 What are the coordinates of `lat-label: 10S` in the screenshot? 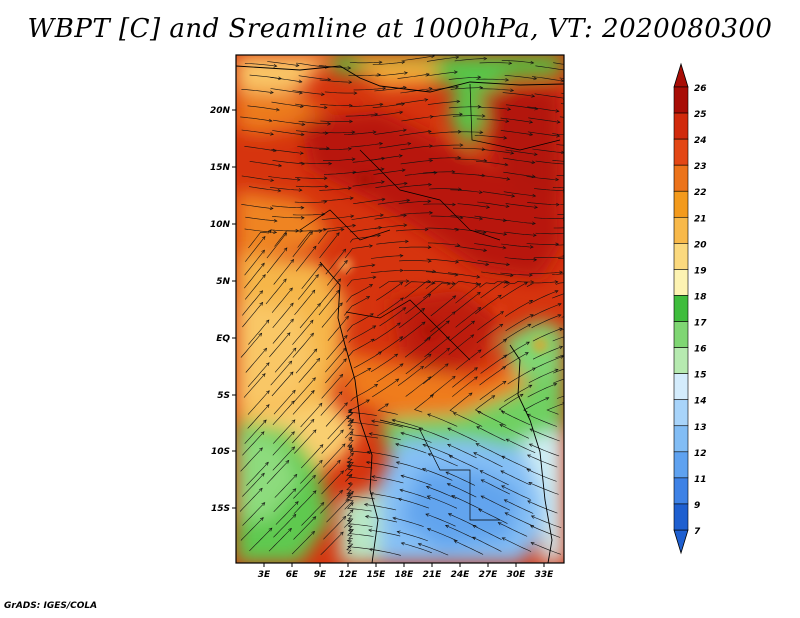 It's located at (220, 452).